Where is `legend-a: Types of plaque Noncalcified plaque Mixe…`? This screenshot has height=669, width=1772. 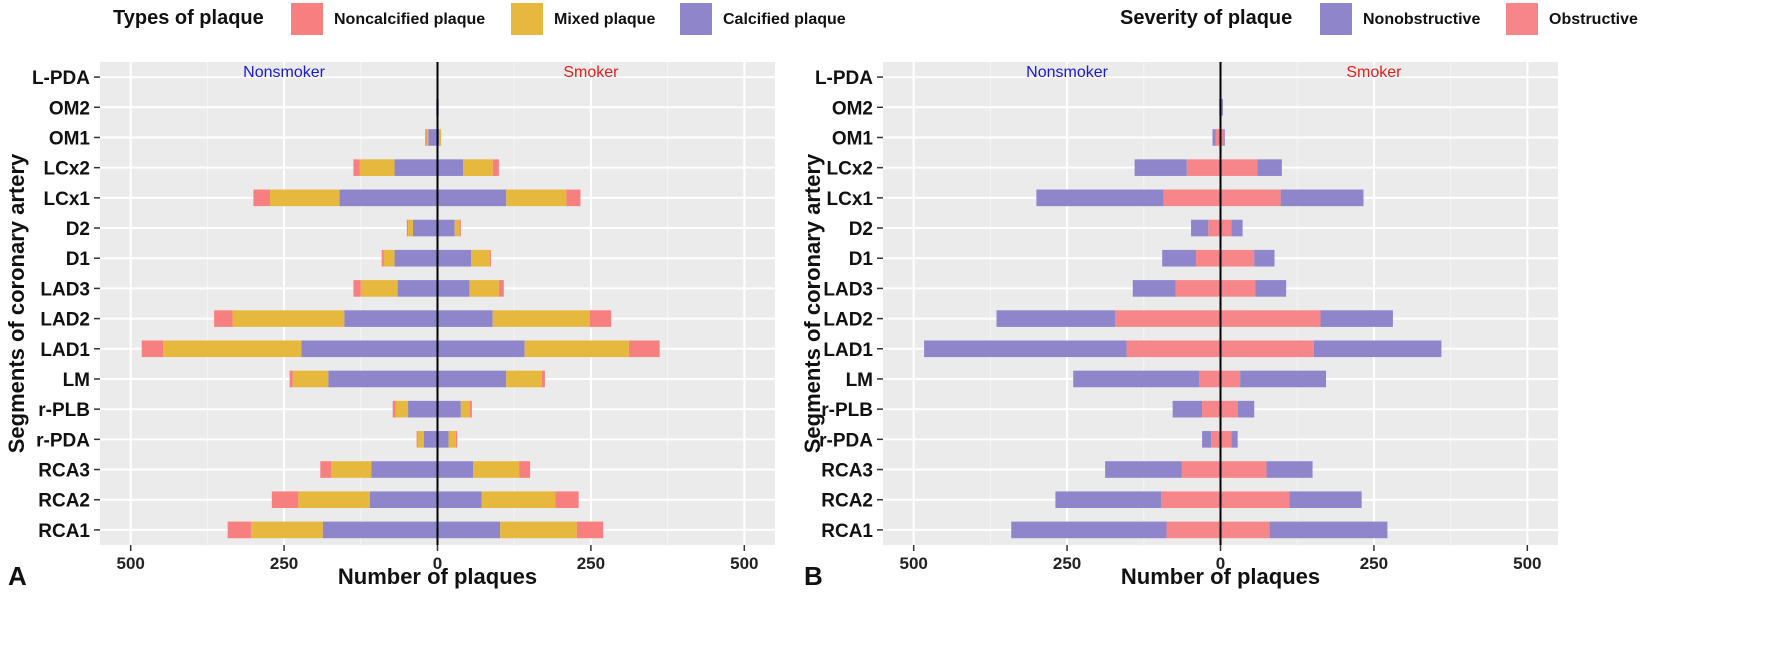
legend-a: Types of plaque Noncalcified plaque Mixe… is located at coordinates (479, 19).